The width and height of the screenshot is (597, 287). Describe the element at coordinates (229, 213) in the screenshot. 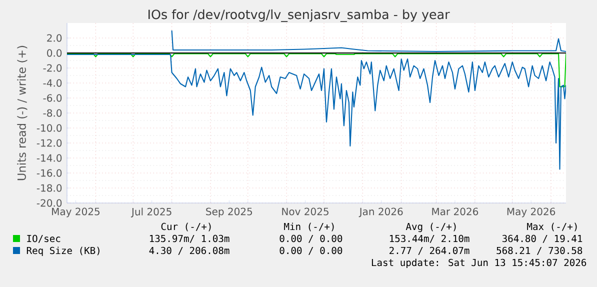

I see `x-tick-label: Sep 2025` at that location.